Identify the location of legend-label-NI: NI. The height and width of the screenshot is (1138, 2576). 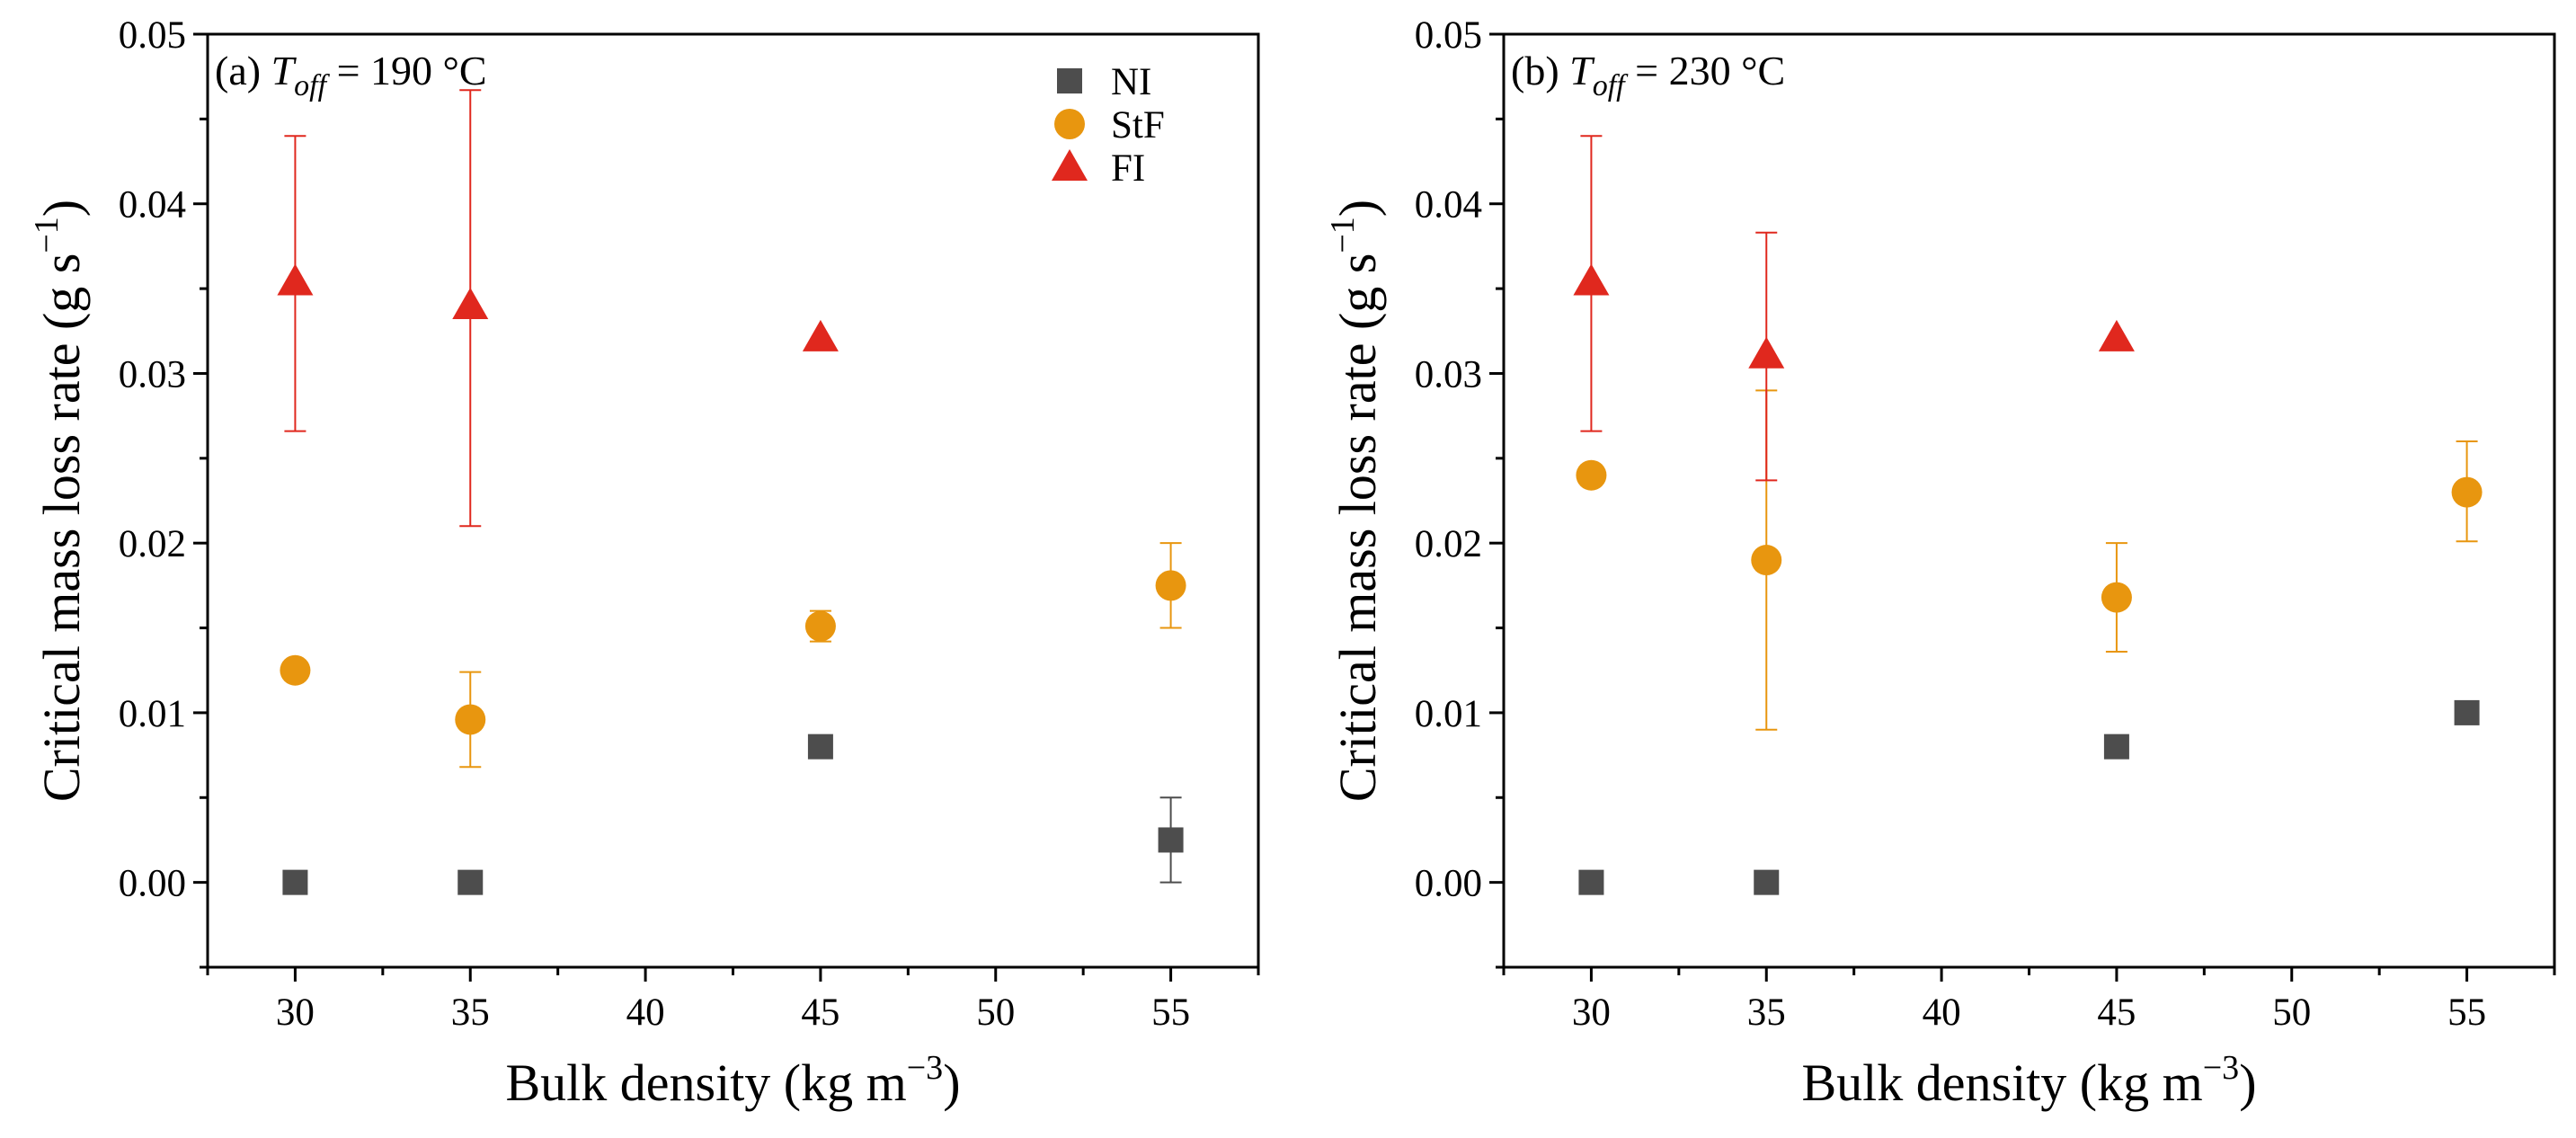
(1131, 82).